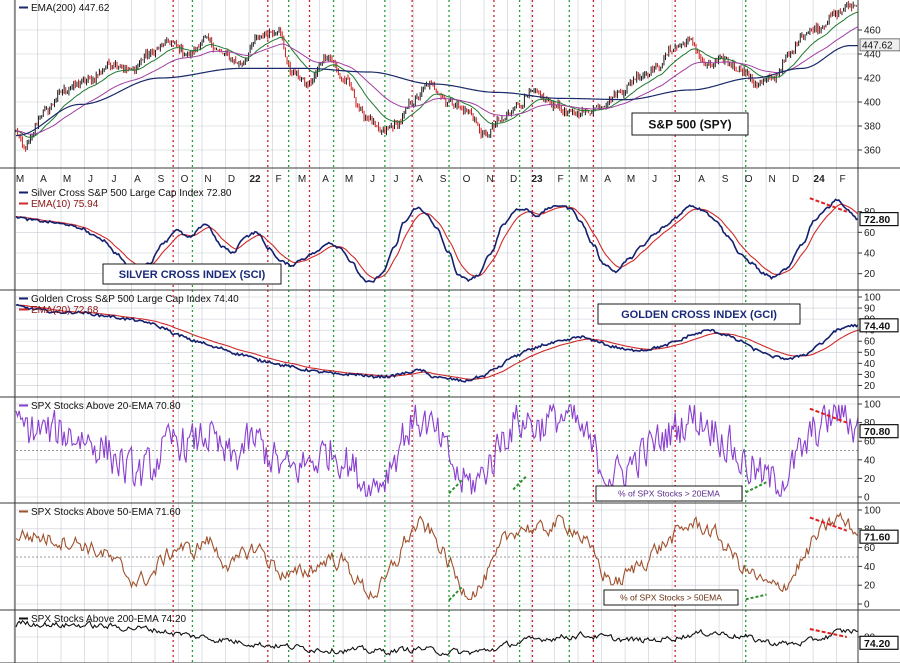  Describe the element at coordinates (255, 179) in the screenshot. I see `x-tick-label: 22` at that location.